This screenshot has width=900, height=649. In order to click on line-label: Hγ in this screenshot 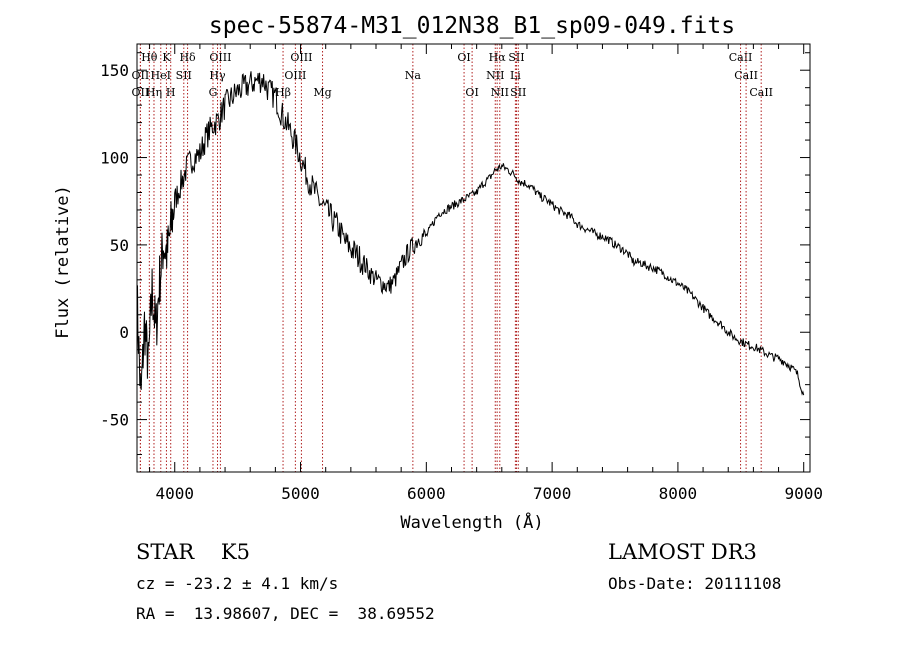, I will do `click(217, 75)`.